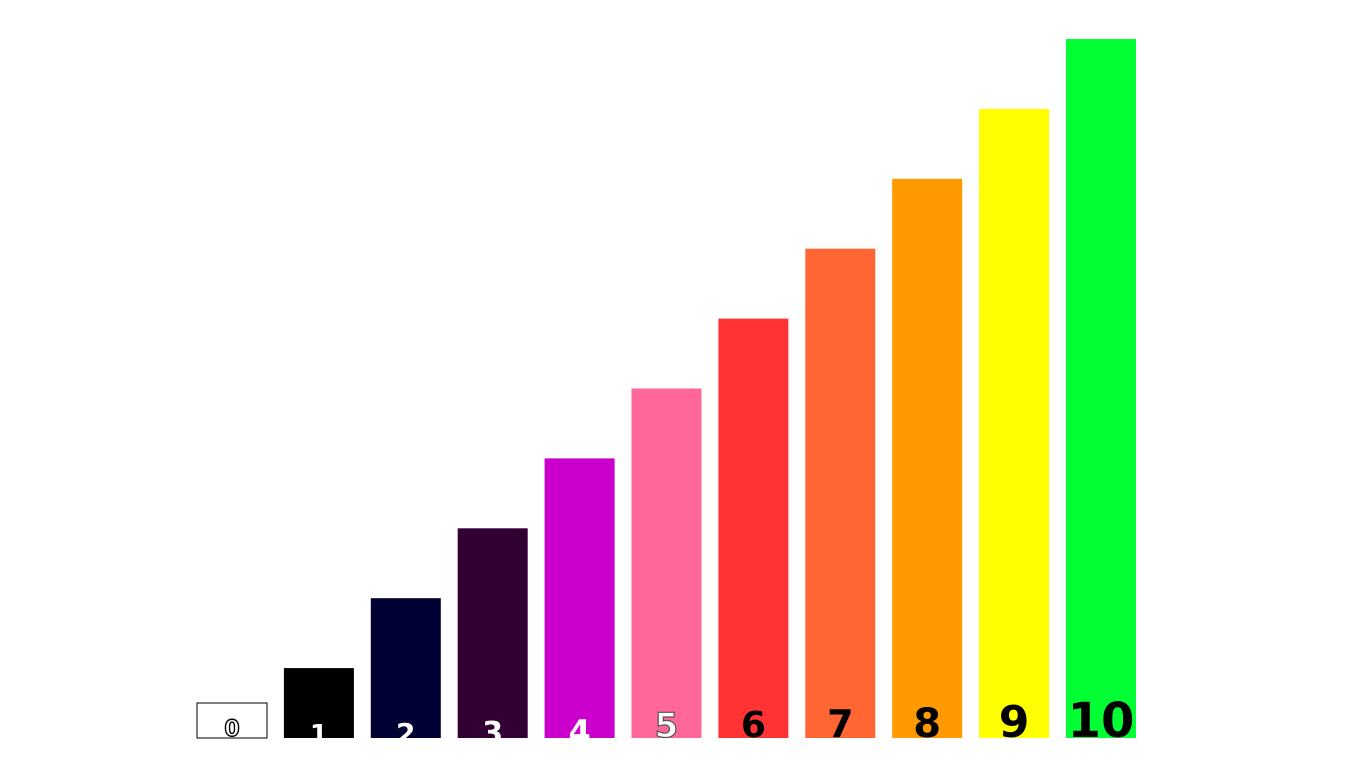  What do you see at coordinates (231, 729) in the screenshot?
I see `bar-label-0: 0` at bounding box center [231, 729].